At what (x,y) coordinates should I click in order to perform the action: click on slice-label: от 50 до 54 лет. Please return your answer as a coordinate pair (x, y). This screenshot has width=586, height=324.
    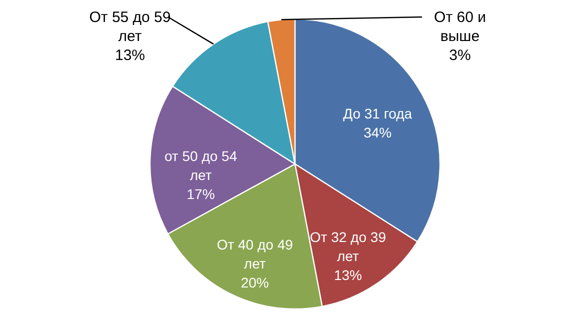
    Looking at the image, I should click on (201, 166).